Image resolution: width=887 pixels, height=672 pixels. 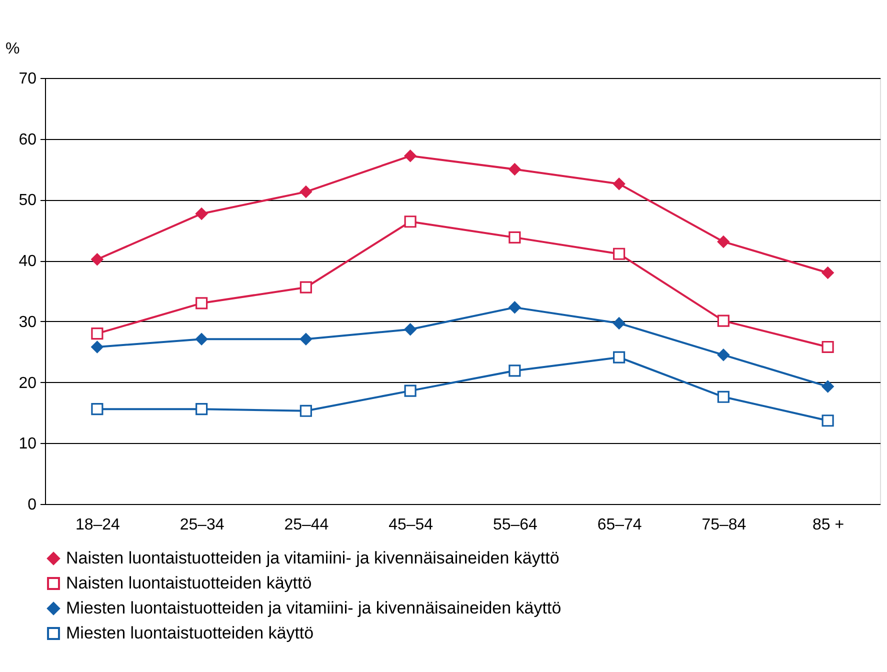 What do you see at coordinates (313, 558) in the screenshot?
I see `legend-label: Naisten luontaistuotteiden ja vitamiini- ja kivennäisaineiden käyttö` at bounding box center [313, 558].